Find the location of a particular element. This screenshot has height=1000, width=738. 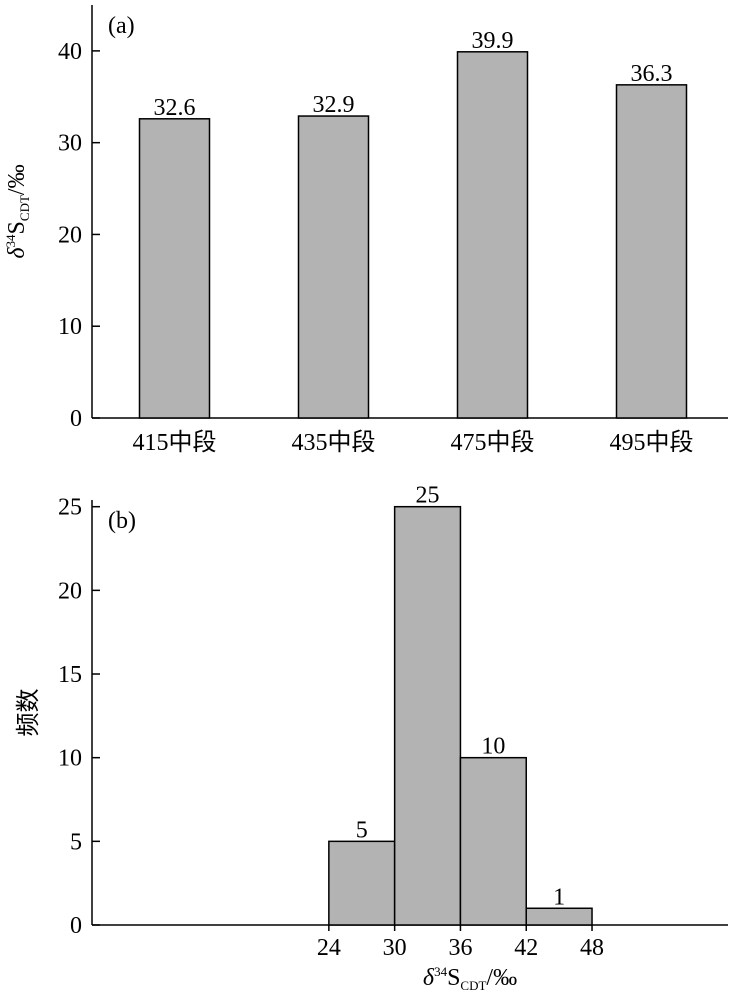

value-label: 10 is located at coordinates (493, 747).